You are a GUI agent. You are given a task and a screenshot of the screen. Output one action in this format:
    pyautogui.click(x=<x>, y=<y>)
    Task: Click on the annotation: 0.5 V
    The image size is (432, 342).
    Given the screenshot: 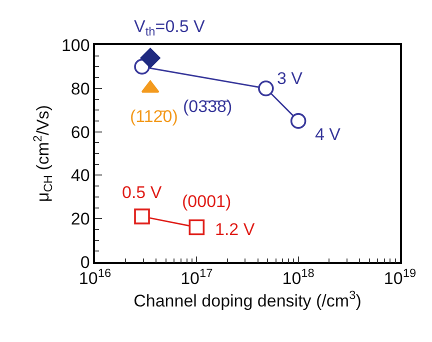 What is the action you would take?
    pyautogui.click(x=142, y=192)
    